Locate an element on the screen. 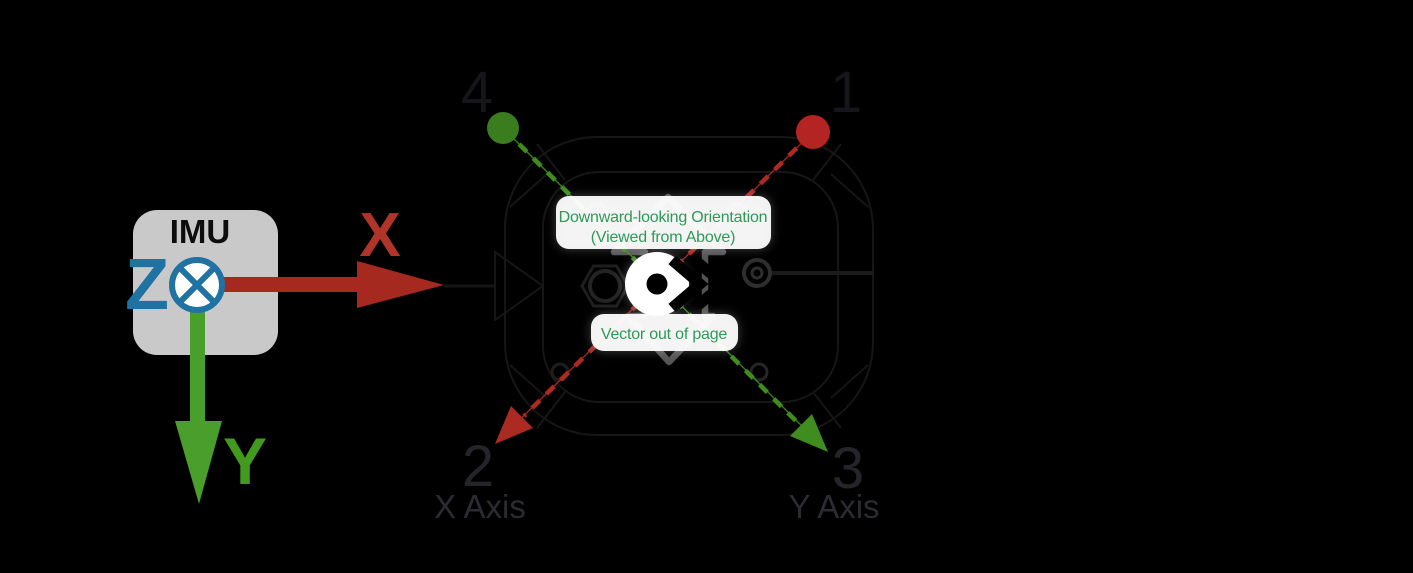 This screenshot has width=1413, height=573. ghost-arrow-path is located at coordinates (668, 279).